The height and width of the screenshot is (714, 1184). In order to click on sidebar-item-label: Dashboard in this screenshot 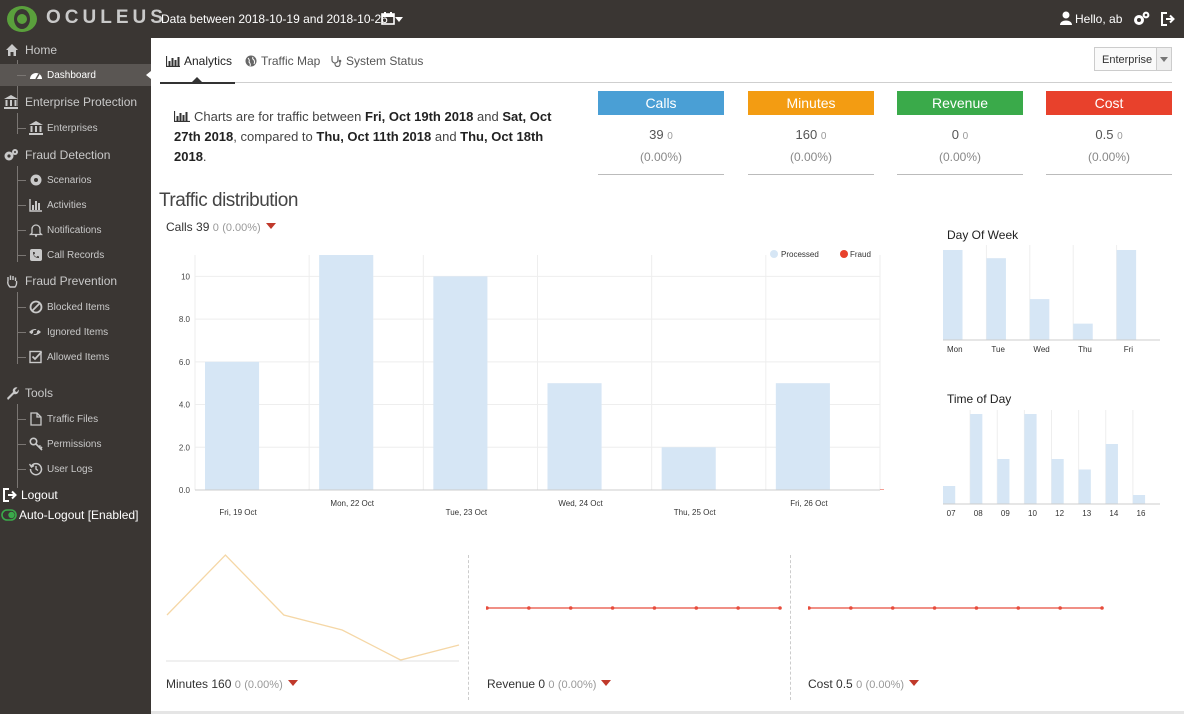, I will do `click(71, 75)`.